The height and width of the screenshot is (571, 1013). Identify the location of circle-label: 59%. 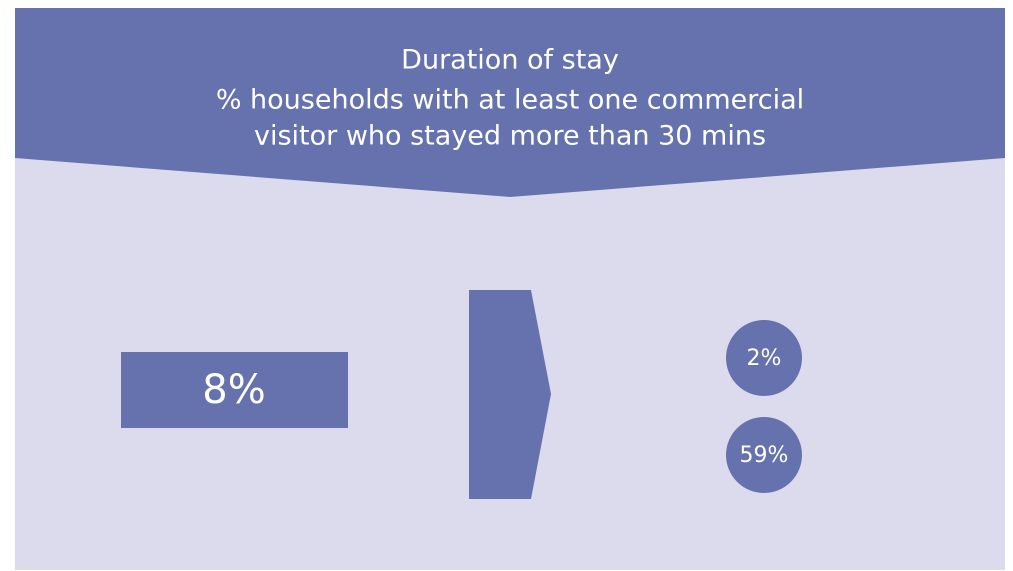
(764, 455).